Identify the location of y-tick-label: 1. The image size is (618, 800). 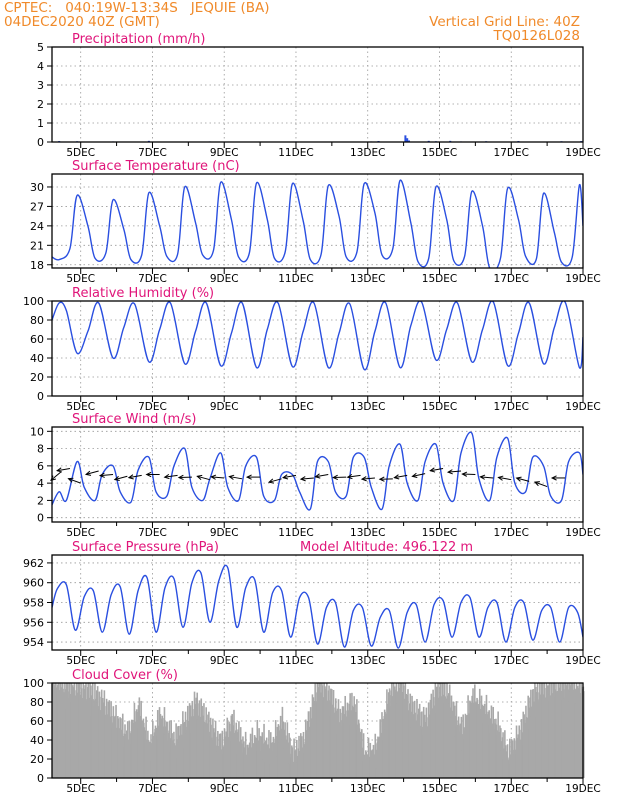
(40, 123).